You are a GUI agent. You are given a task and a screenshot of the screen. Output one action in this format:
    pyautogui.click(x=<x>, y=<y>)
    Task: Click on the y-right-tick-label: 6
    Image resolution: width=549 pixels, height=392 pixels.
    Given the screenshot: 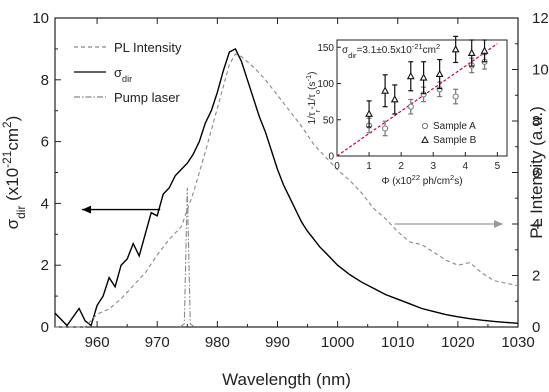 What is the action you would take?
    pyautogui.click(x=536, y=173)
    